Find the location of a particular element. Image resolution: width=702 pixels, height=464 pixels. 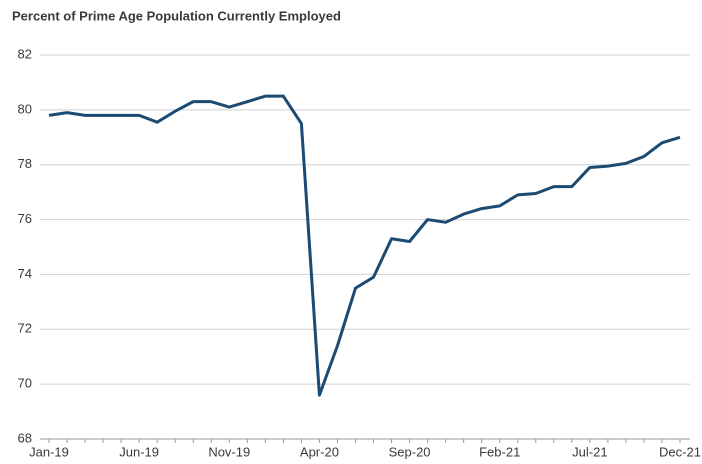

x-tick-label: Apr-20 is located at coordinates (319, 451).